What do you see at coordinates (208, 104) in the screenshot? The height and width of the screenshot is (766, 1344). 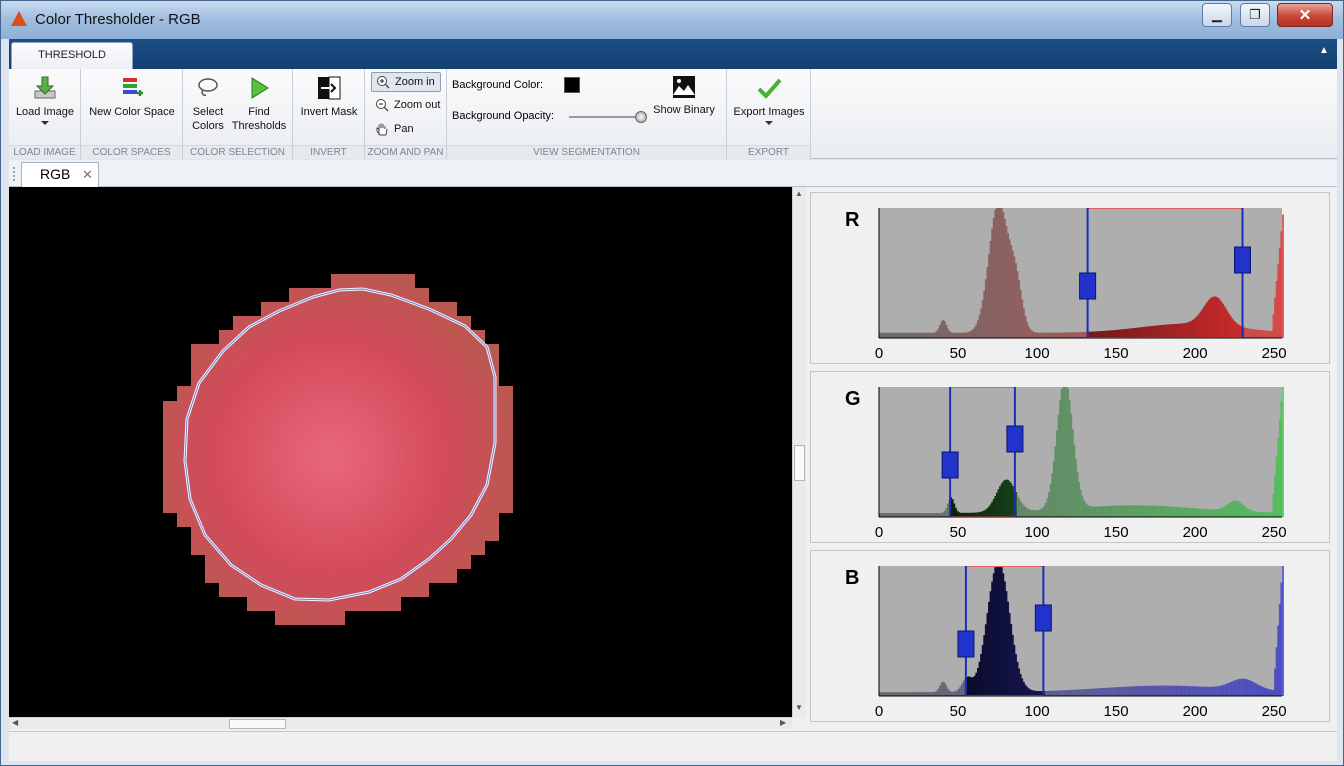 I see `select-colors-button: Select Colors` at bounding box center [208, 104].